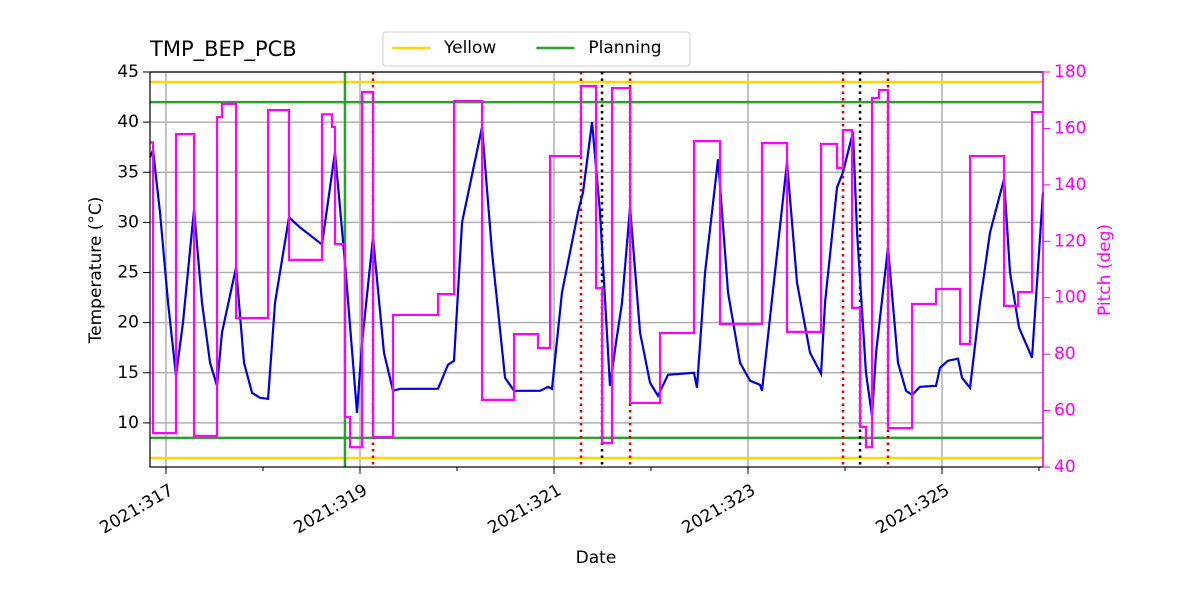 This screenshot has width=1200, height=600. Describe the element at coordinates (128, 72) in the screenshot. I see `y-tick-label: 45` at that location.